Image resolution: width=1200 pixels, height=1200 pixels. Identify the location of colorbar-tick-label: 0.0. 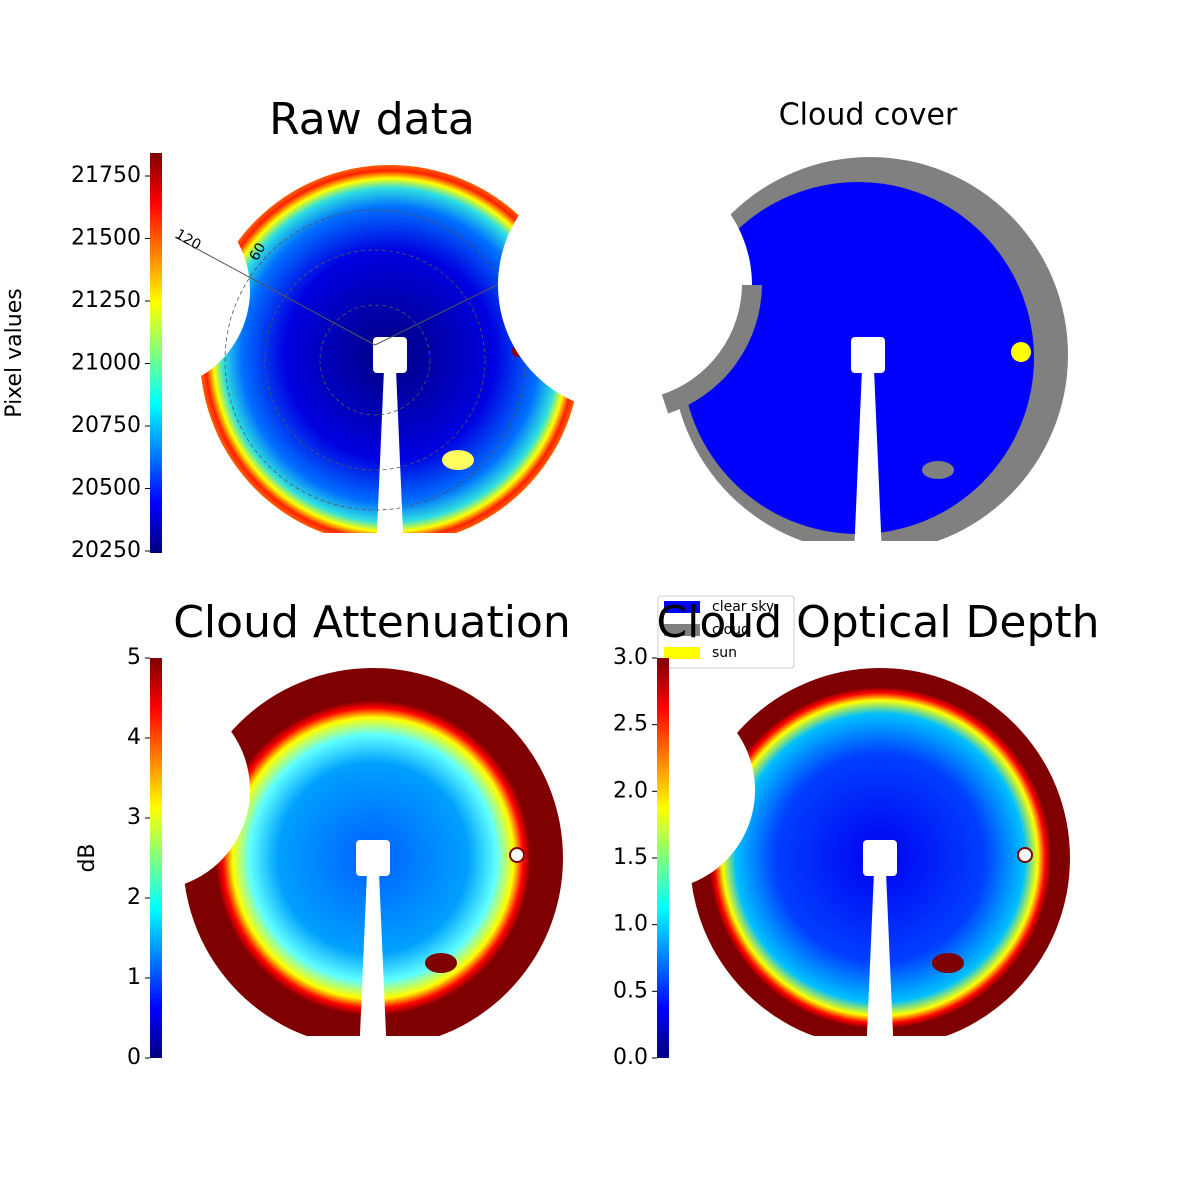
(630, 1057).